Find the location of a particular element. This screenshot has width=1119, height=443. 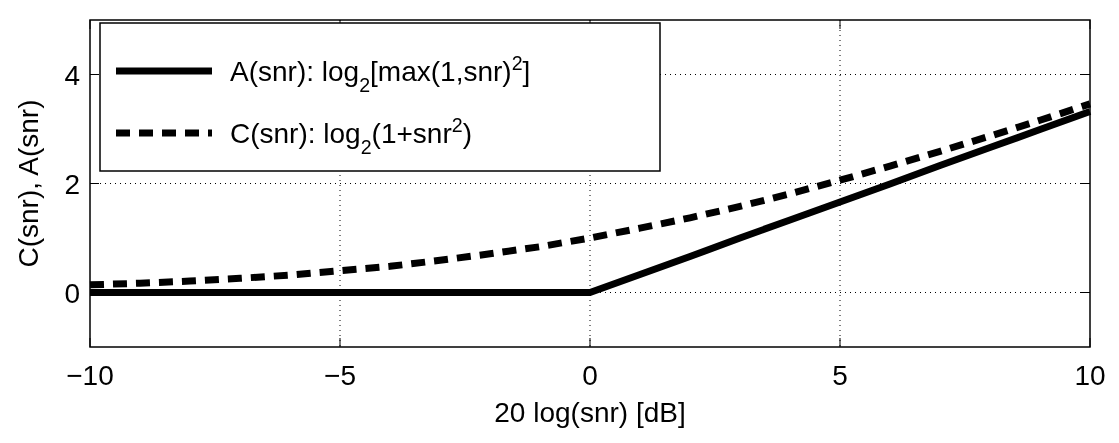

y-tick-label: 0 is located at coordinates (72, 293).